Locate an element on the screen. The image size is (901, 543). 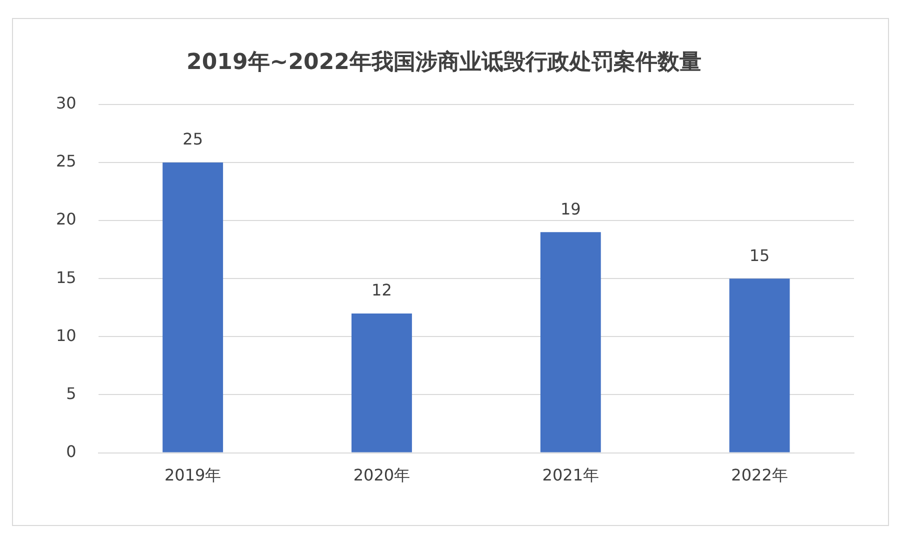
y-tick-label: 10 is located at coordinates (66, 335).